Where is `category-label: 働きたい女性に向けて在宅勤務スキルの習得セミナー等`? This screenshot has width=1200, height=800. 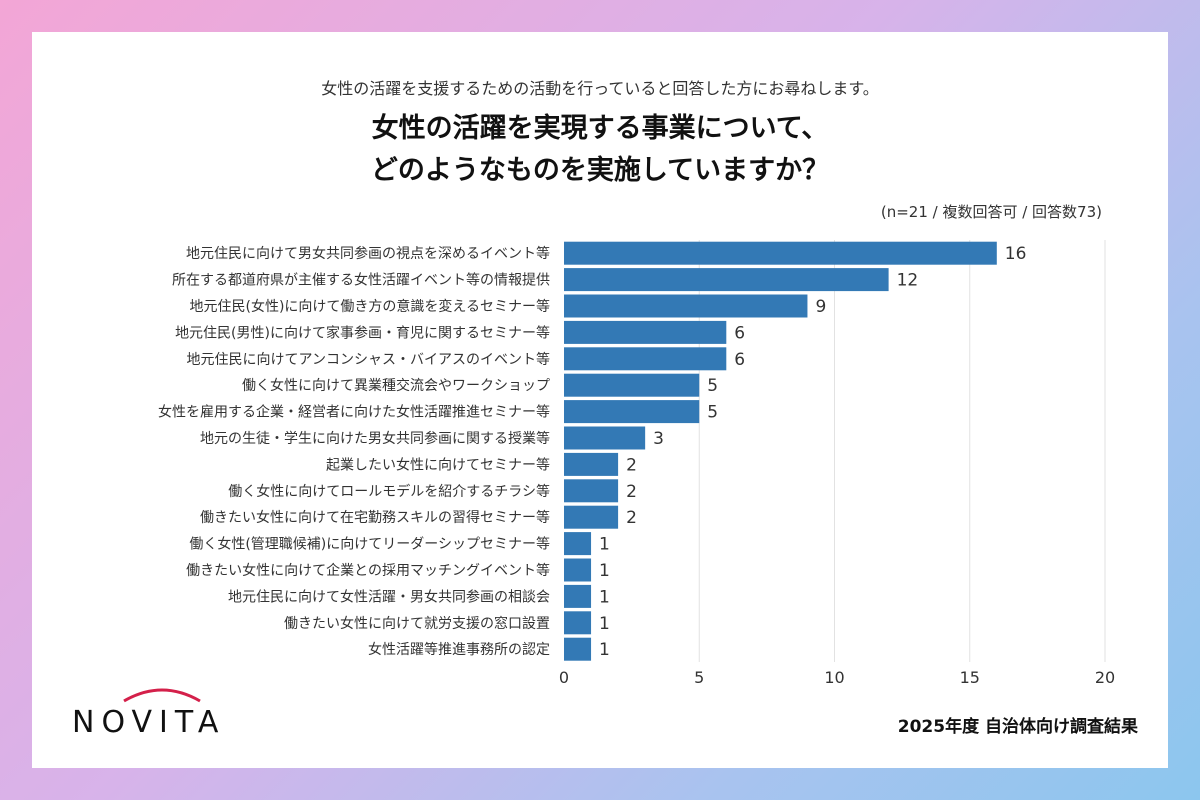
category-label: 働きたい女性に向けて在宅勤務スキルの習得セミナー等 is located at coordinates (375, 517).